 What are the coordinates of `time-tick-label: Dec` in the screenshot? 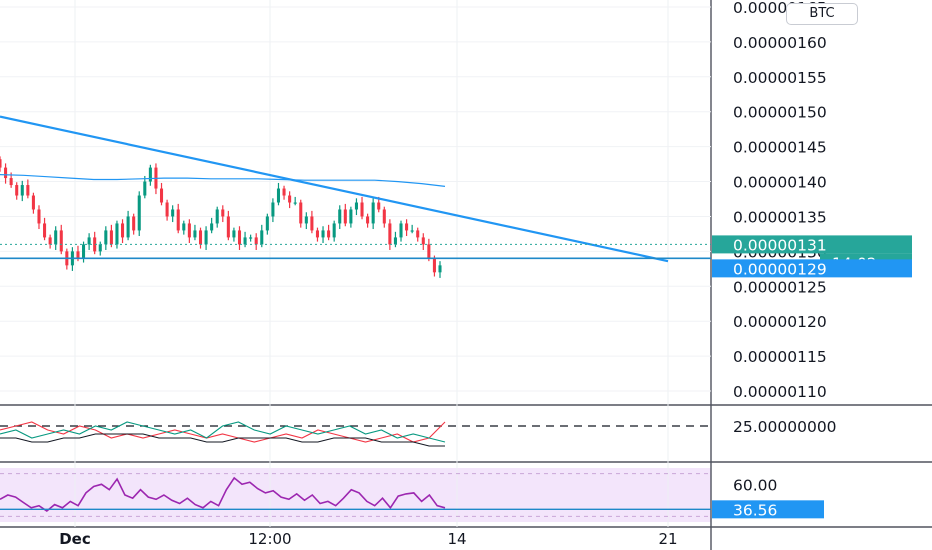 It's located at (75, 539).